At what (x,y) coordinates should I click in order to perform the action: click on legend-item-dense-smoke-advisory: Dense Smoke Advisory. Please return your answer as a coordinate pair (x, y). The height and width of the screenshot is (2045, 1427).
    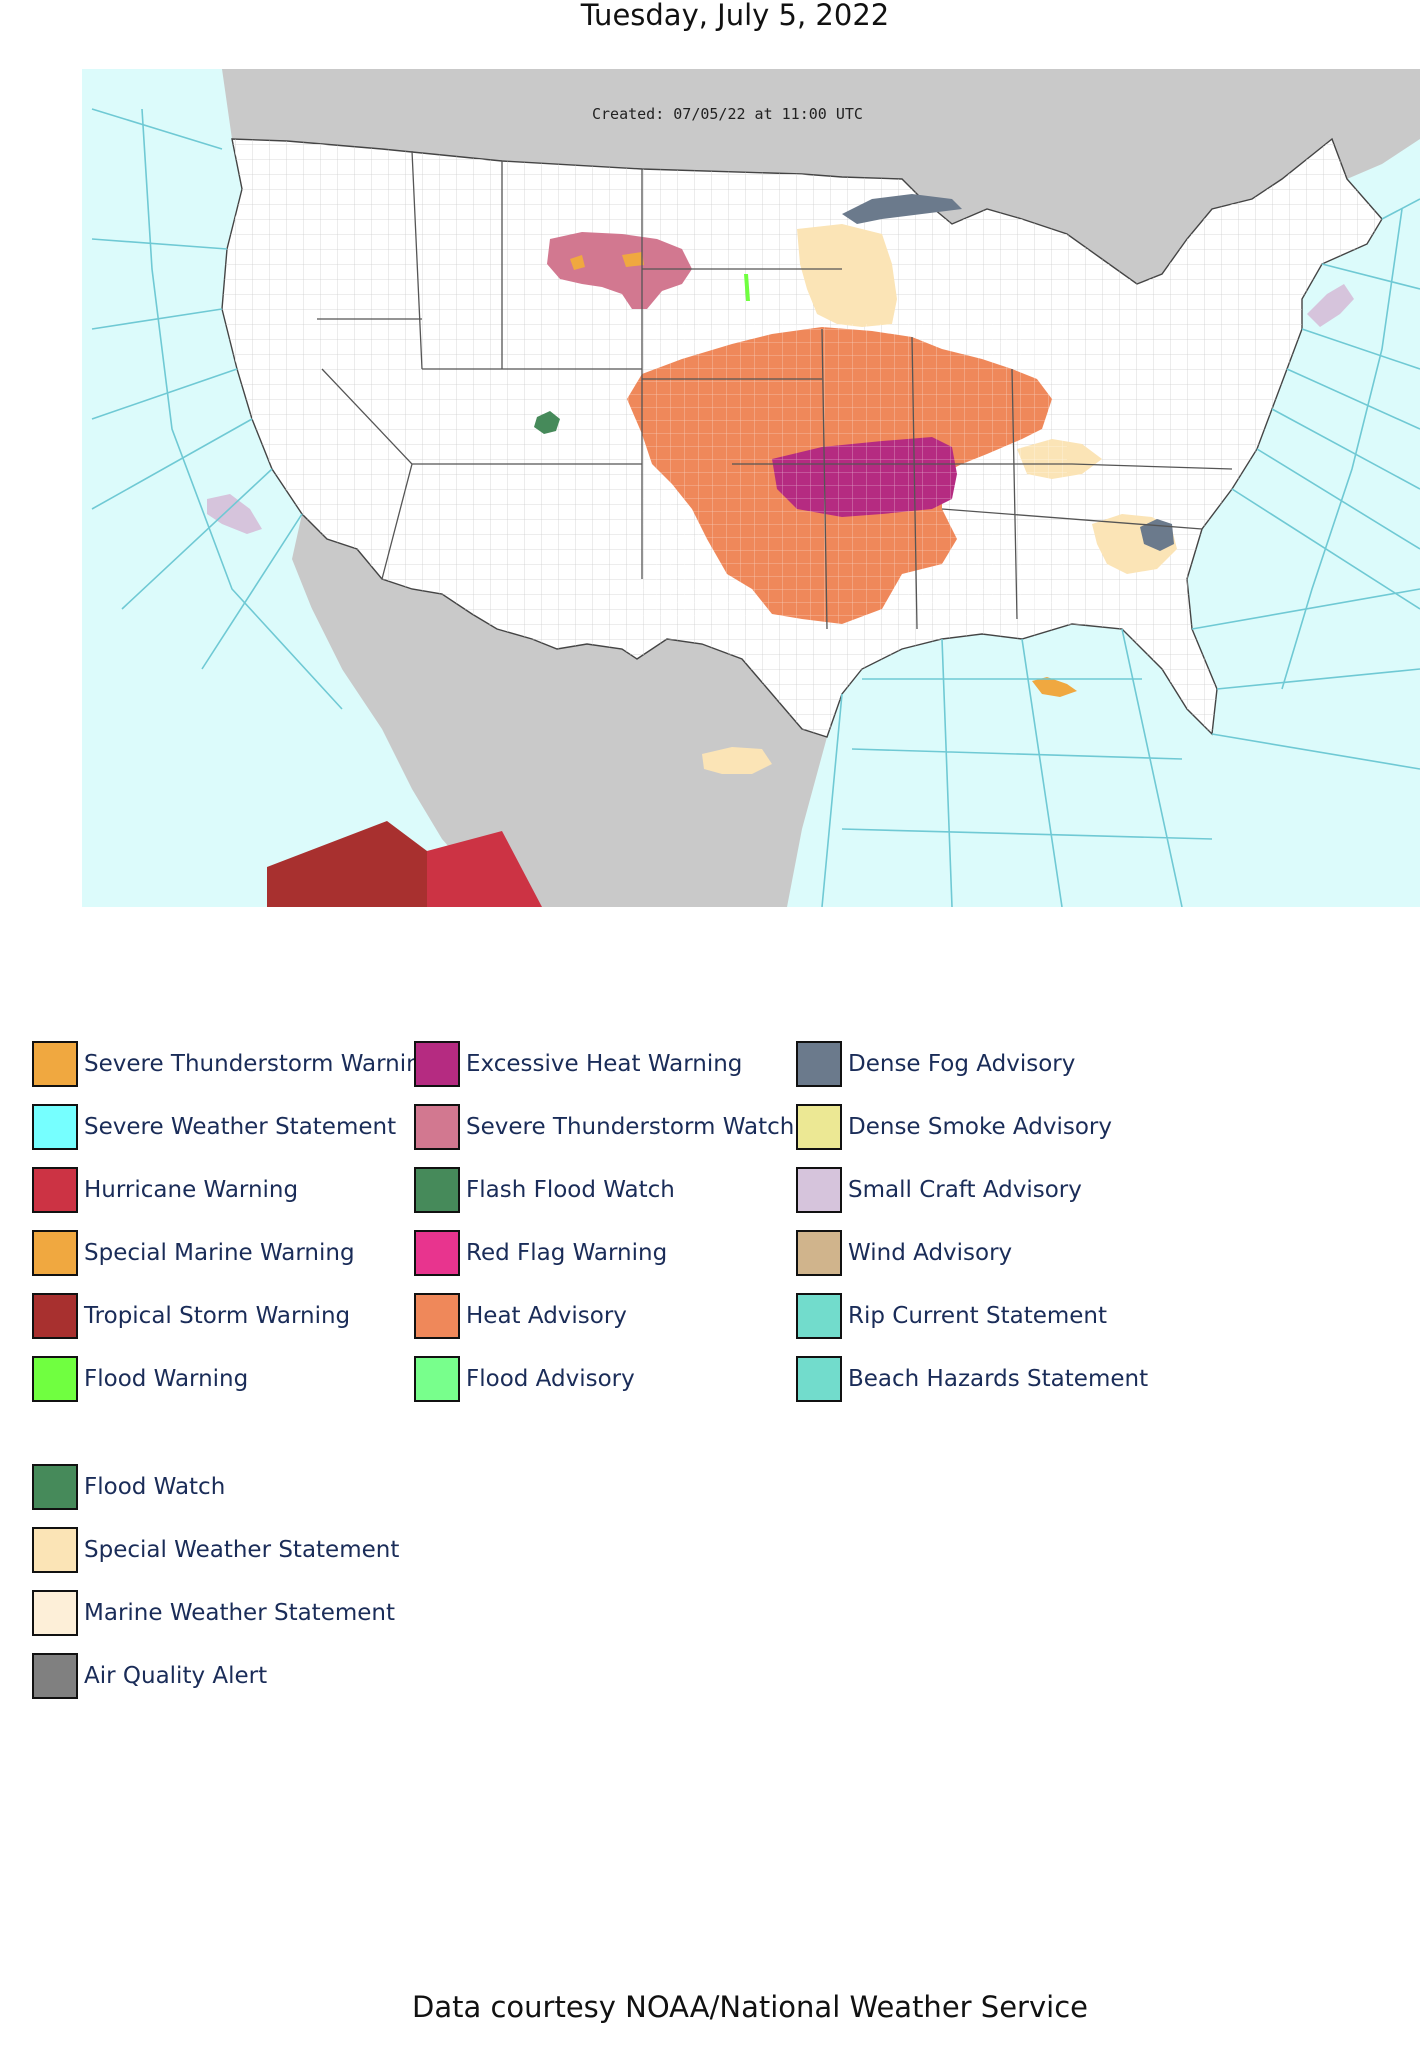
    Looking at the image, I should click on (954, 1127).